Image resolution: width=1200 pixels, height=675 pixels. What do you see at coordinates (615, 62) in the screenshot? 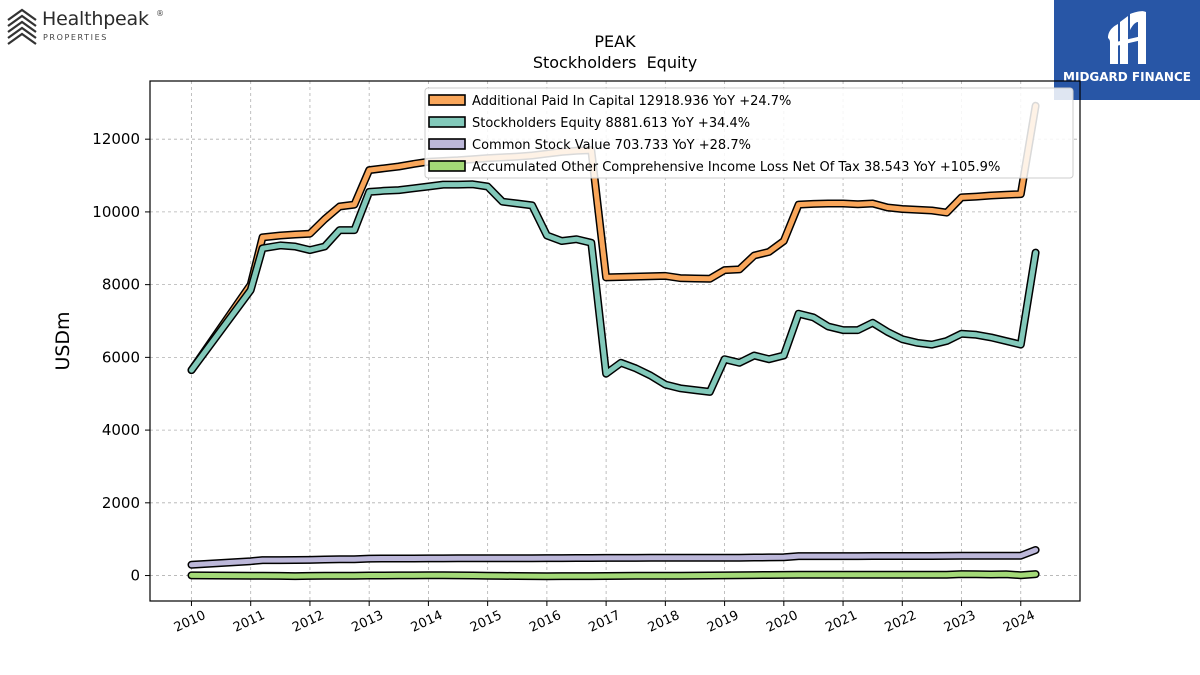
I see `chart-subtitle: Stockholders Equity` at bounding box center [615, 62].